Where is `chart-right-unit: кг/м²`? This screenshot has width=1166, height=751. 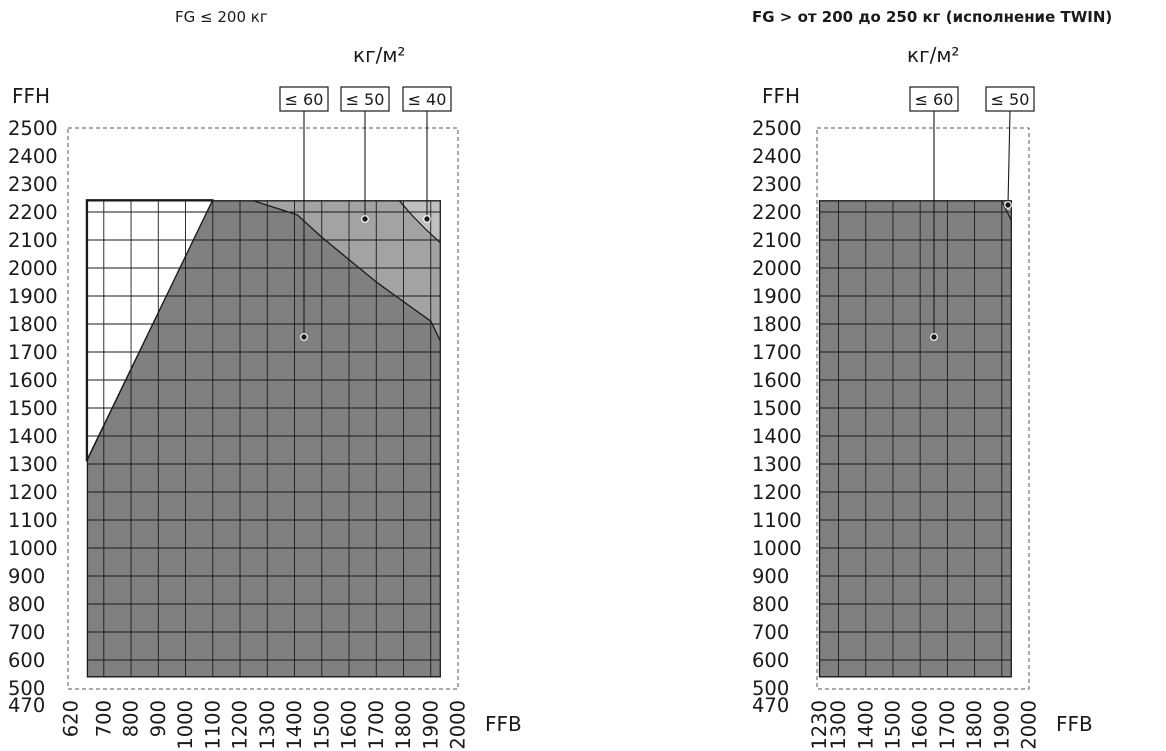
chart-right-unit: кг/м² is located at coordinates (933, 55).